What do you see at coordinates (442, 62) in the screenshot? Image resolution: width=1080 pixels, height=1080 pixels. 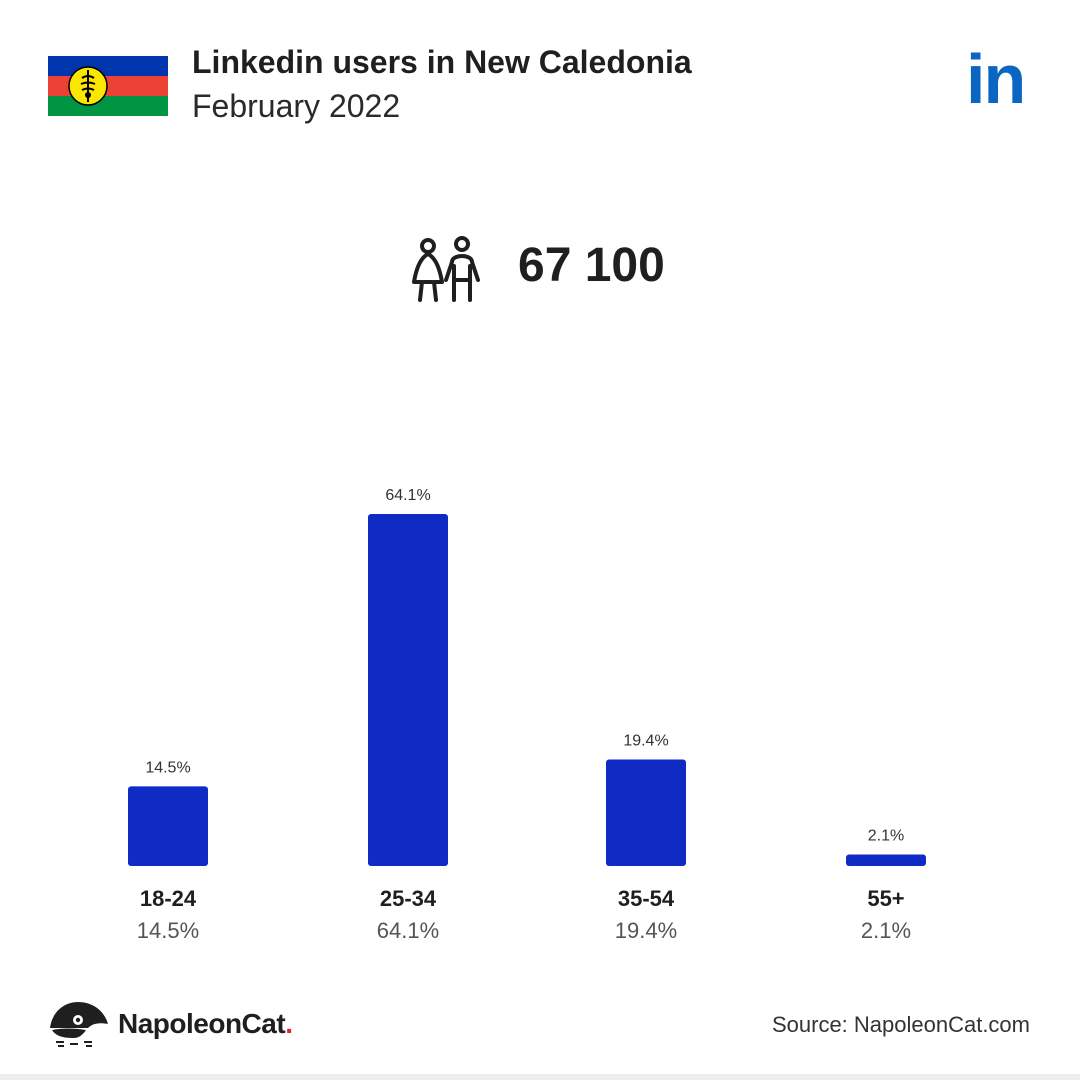 I see `page-title: Linkedin users in New Caledonia` at bounding box center [442, 62].